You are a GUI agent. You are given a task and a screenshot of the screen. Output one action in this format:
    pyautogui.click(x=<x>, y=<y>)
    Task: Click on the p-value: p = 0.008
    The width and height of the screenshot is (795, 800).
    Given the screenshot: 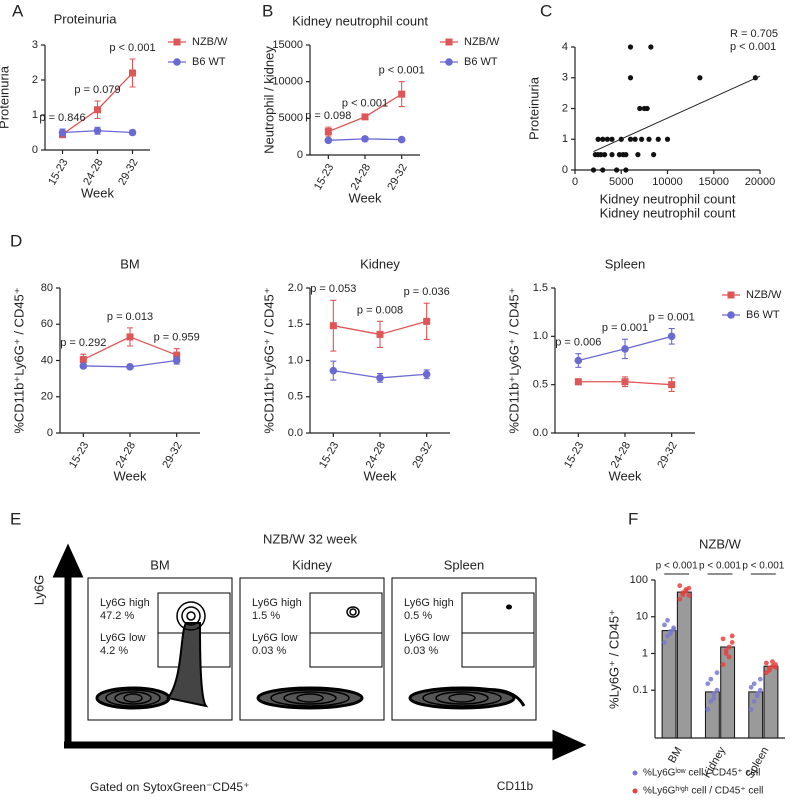 What is the action you would take?
    pyautogui.click(x=380, y=310)
    